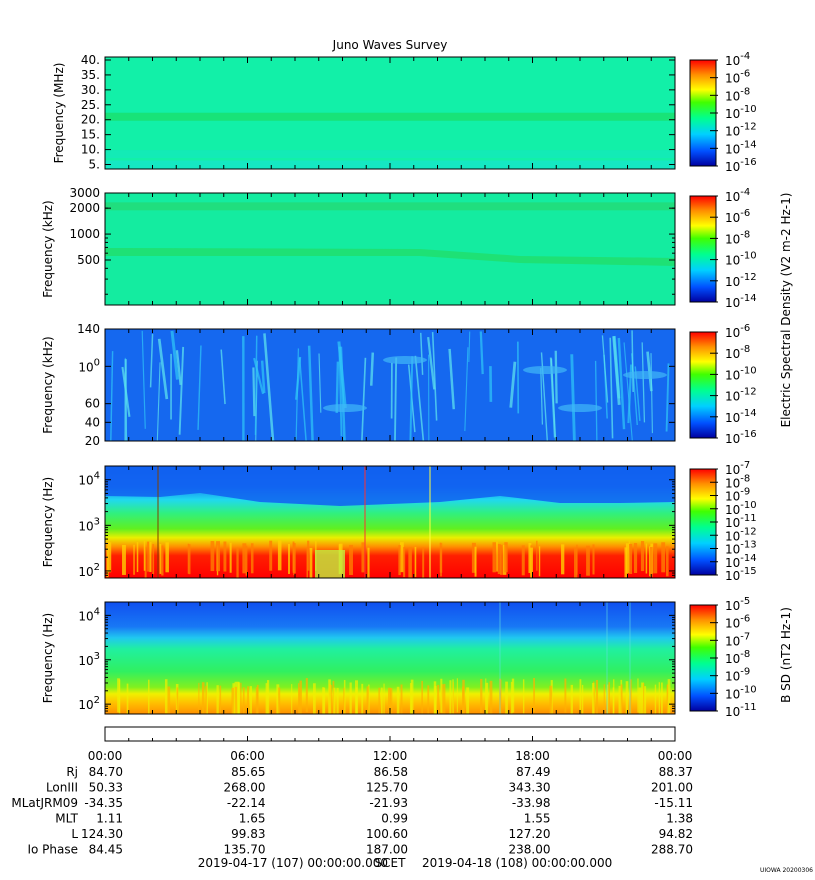 The width and height of the screenshot is (815, 880). Describe the element at coordinates (89, 479) in the screenshot. I see `y-tick-label: 10⁴` at that location.